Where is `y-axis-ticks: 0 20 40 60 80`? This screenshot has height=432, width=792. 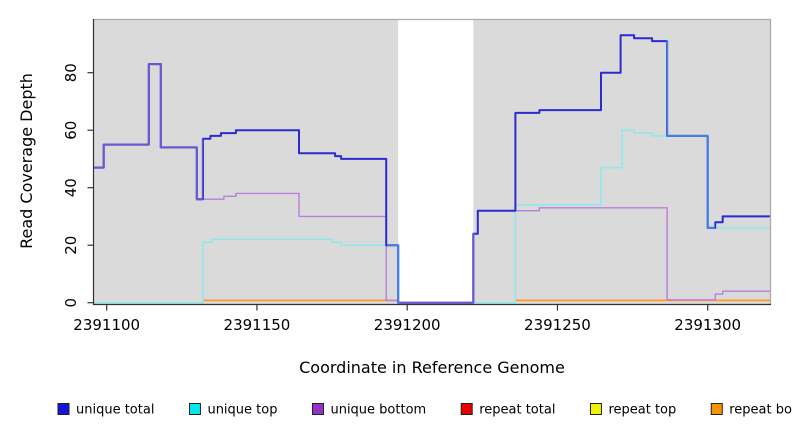
y-axis-ticks: 0 20 40 60 80 is located at coordinates (77, 185).